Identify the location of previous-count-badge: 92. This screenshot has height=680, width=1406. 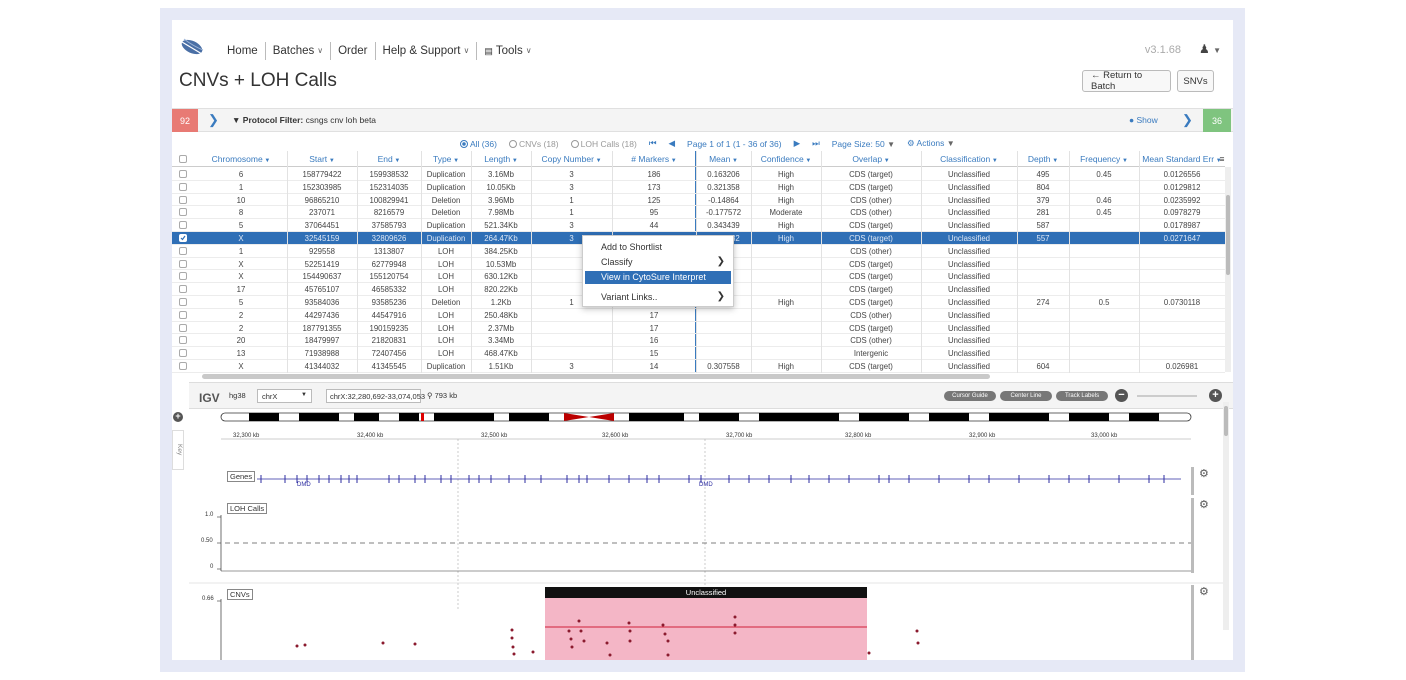
(185, 120).